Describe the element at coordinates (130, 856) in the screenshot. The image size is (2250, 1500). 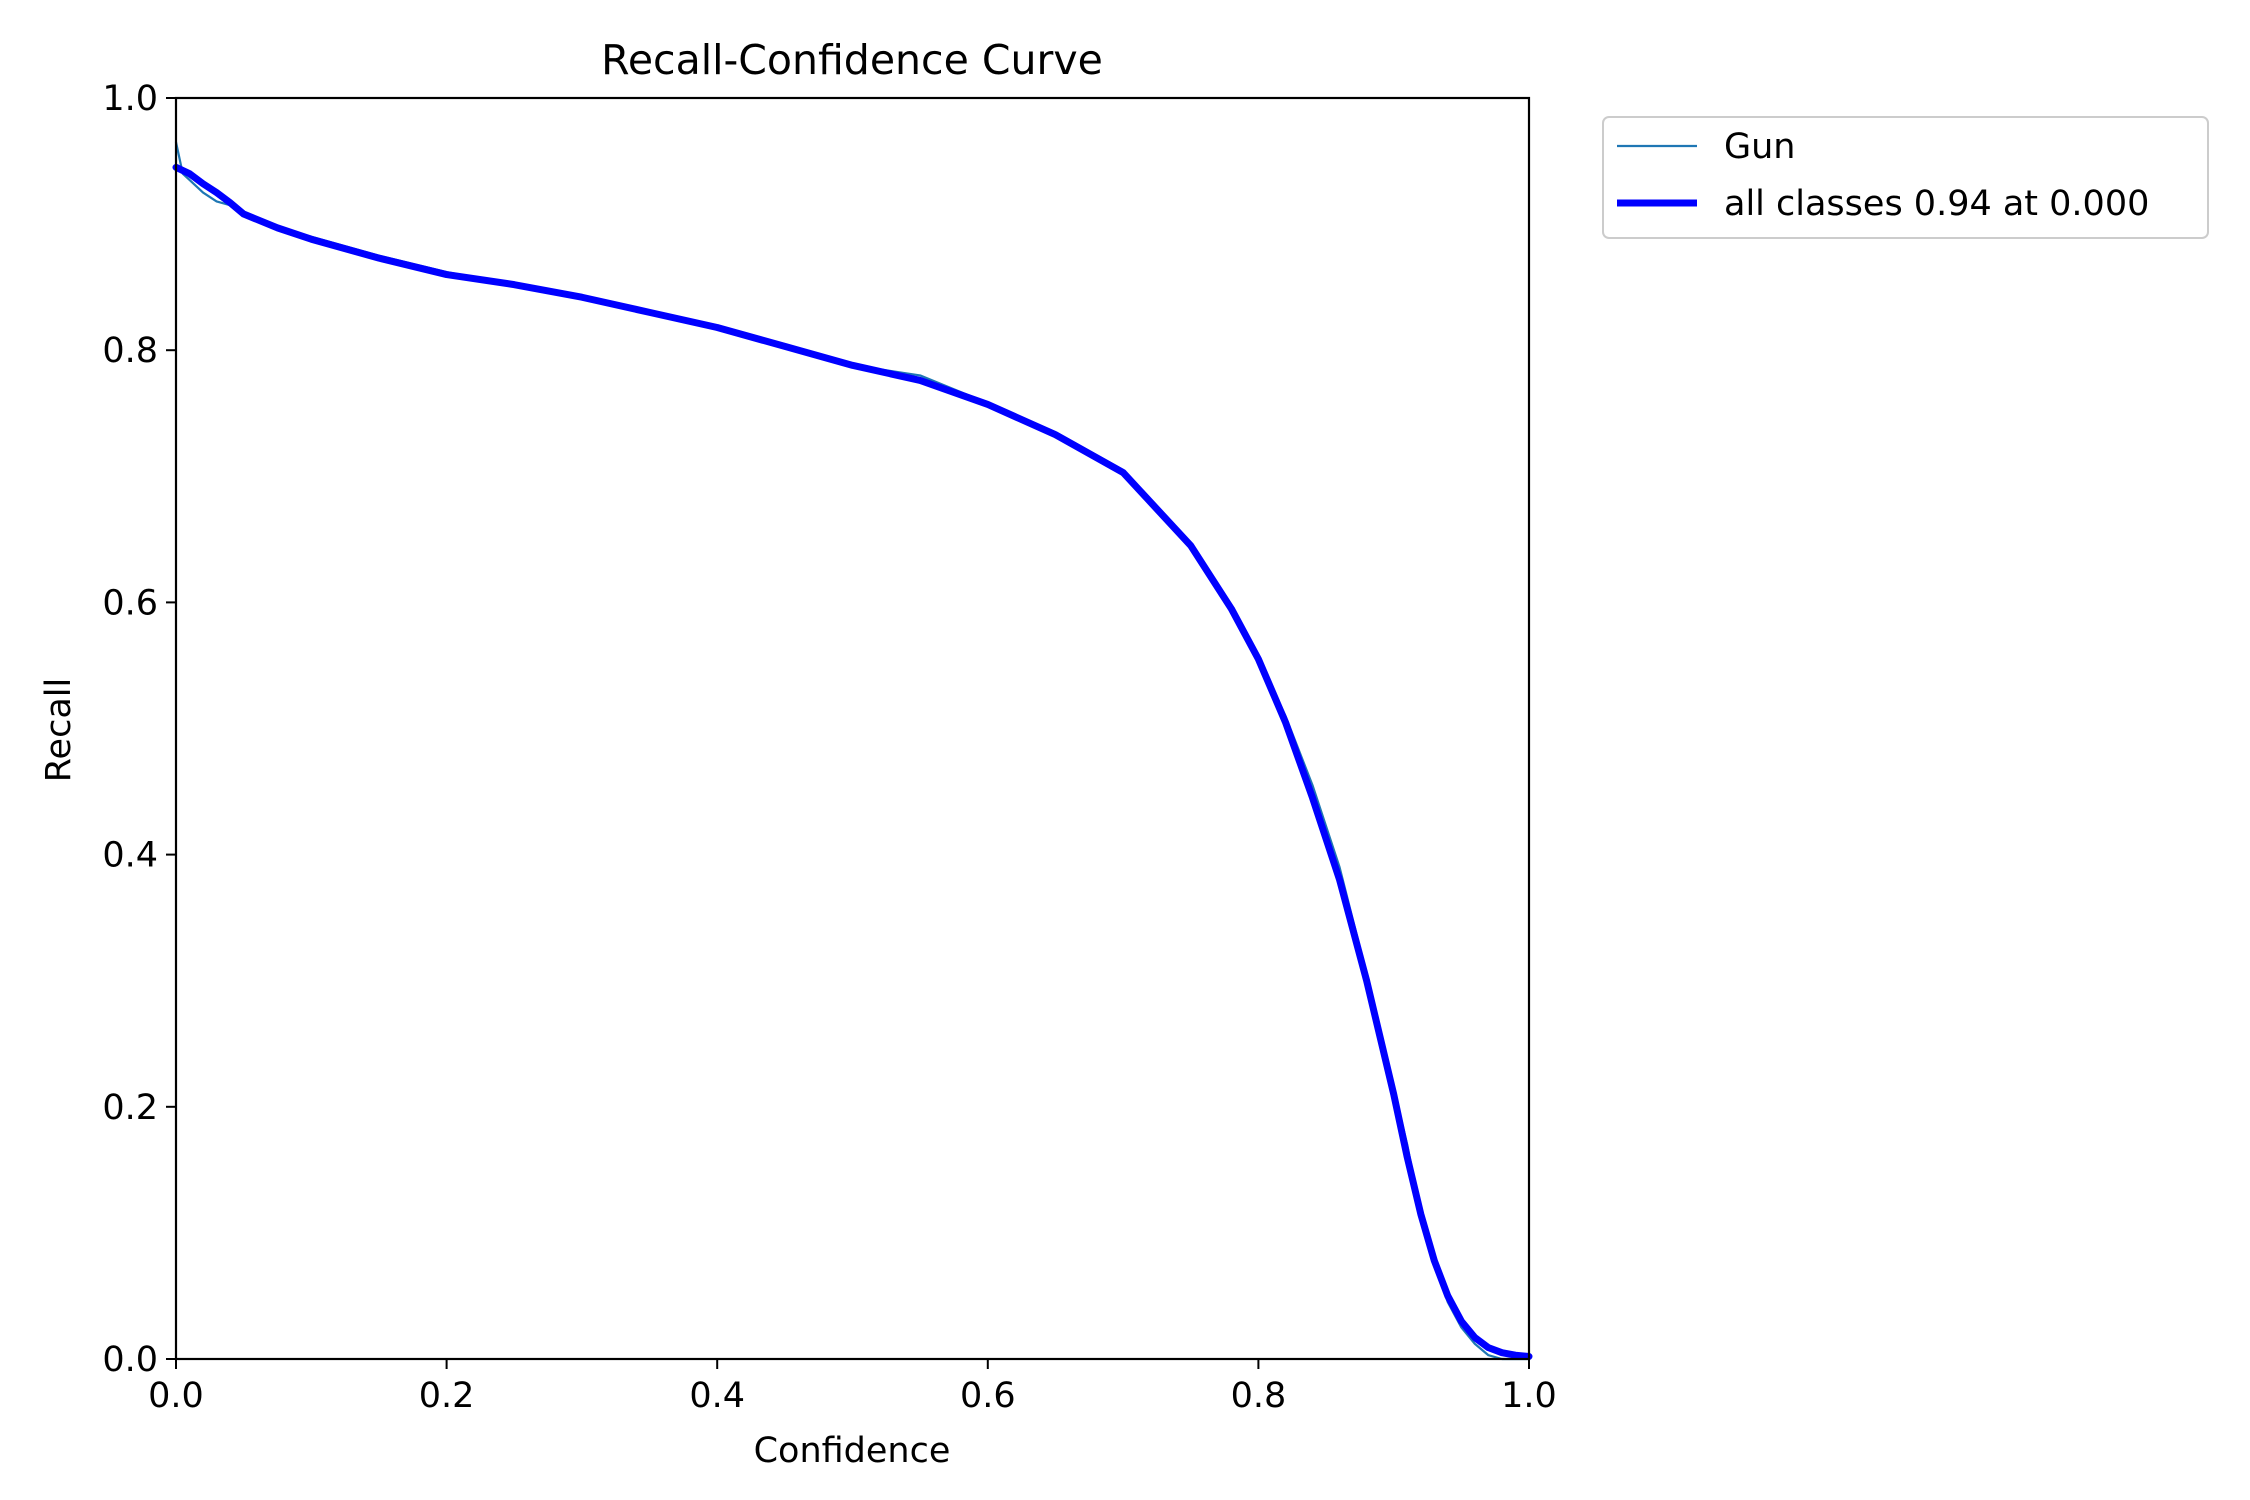
I see `y-tick-label: 0.4` at that location.